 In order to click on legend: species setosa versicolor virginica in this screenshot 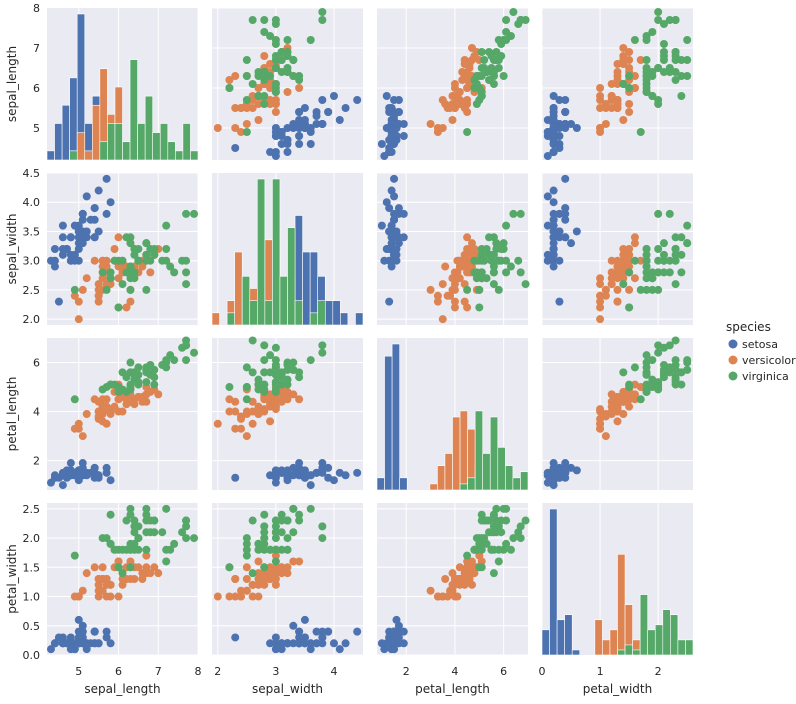, I will do `click(761, 351)`.